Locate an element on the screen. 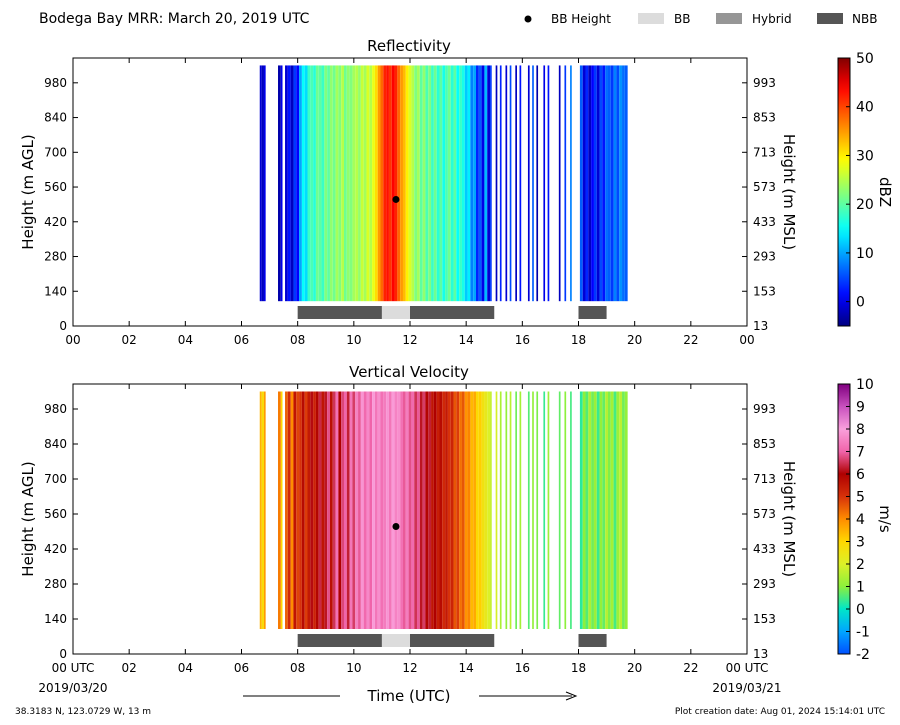 The height and width of the screenshot is (725, 900). reflectivity-y-tick-label-right: 153 is located at coordinates (764, 291).